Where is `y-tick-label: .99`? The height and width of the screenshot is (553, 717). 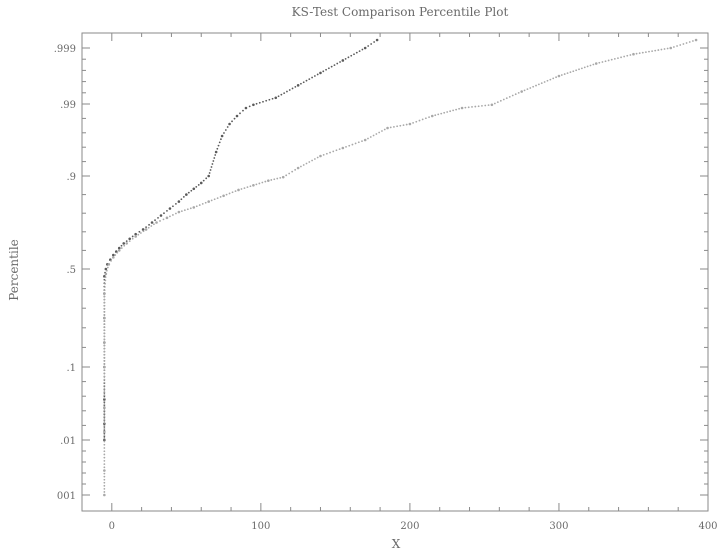
y-tick-label: .99 is located at coordinates (68, 105).